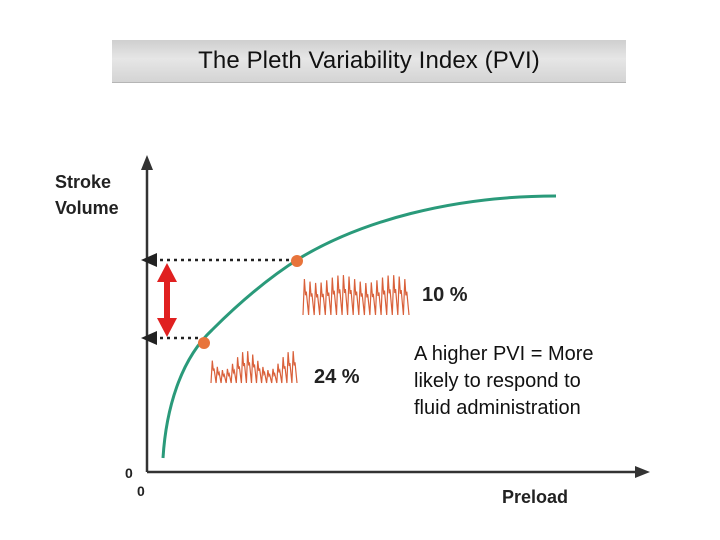 The height and width of the screenshot is (540, 720). Describe the element at coordinates (149, 260) in the screenshot. I see `dotted-guide-upper-arrowhead` at that location.